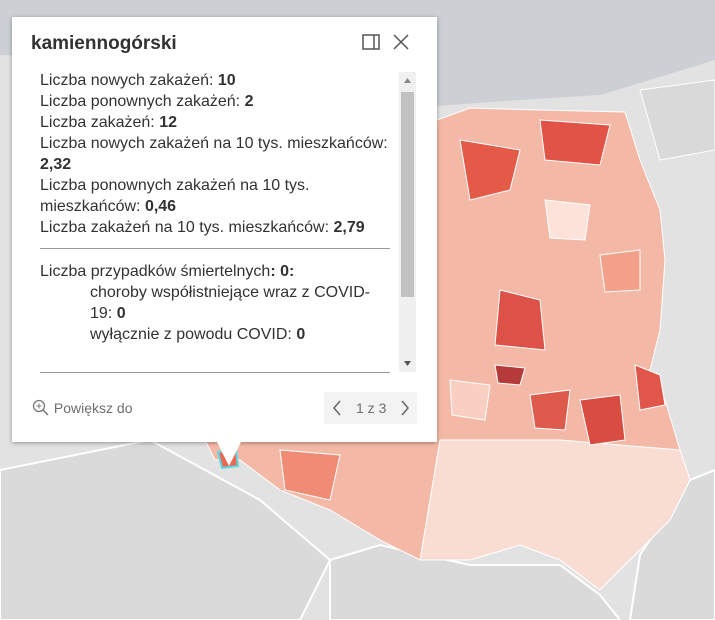 The width and height of the screenshot is (715, 620). Describe the element at coordinates (168, 122) in the screenshot. I see `stat-value: 12` at that location.